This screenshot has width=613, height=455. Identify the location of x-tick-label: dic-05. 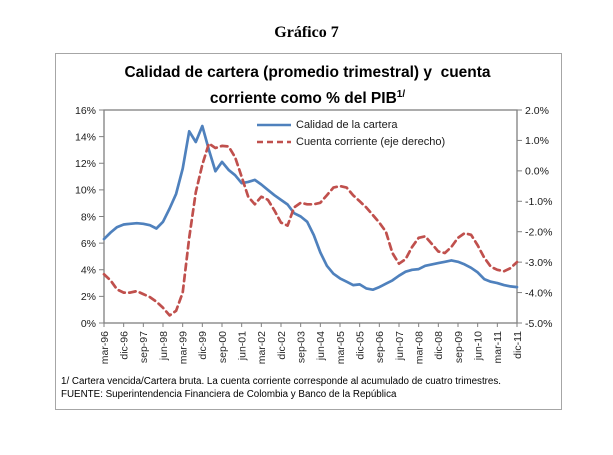
(360, 345).